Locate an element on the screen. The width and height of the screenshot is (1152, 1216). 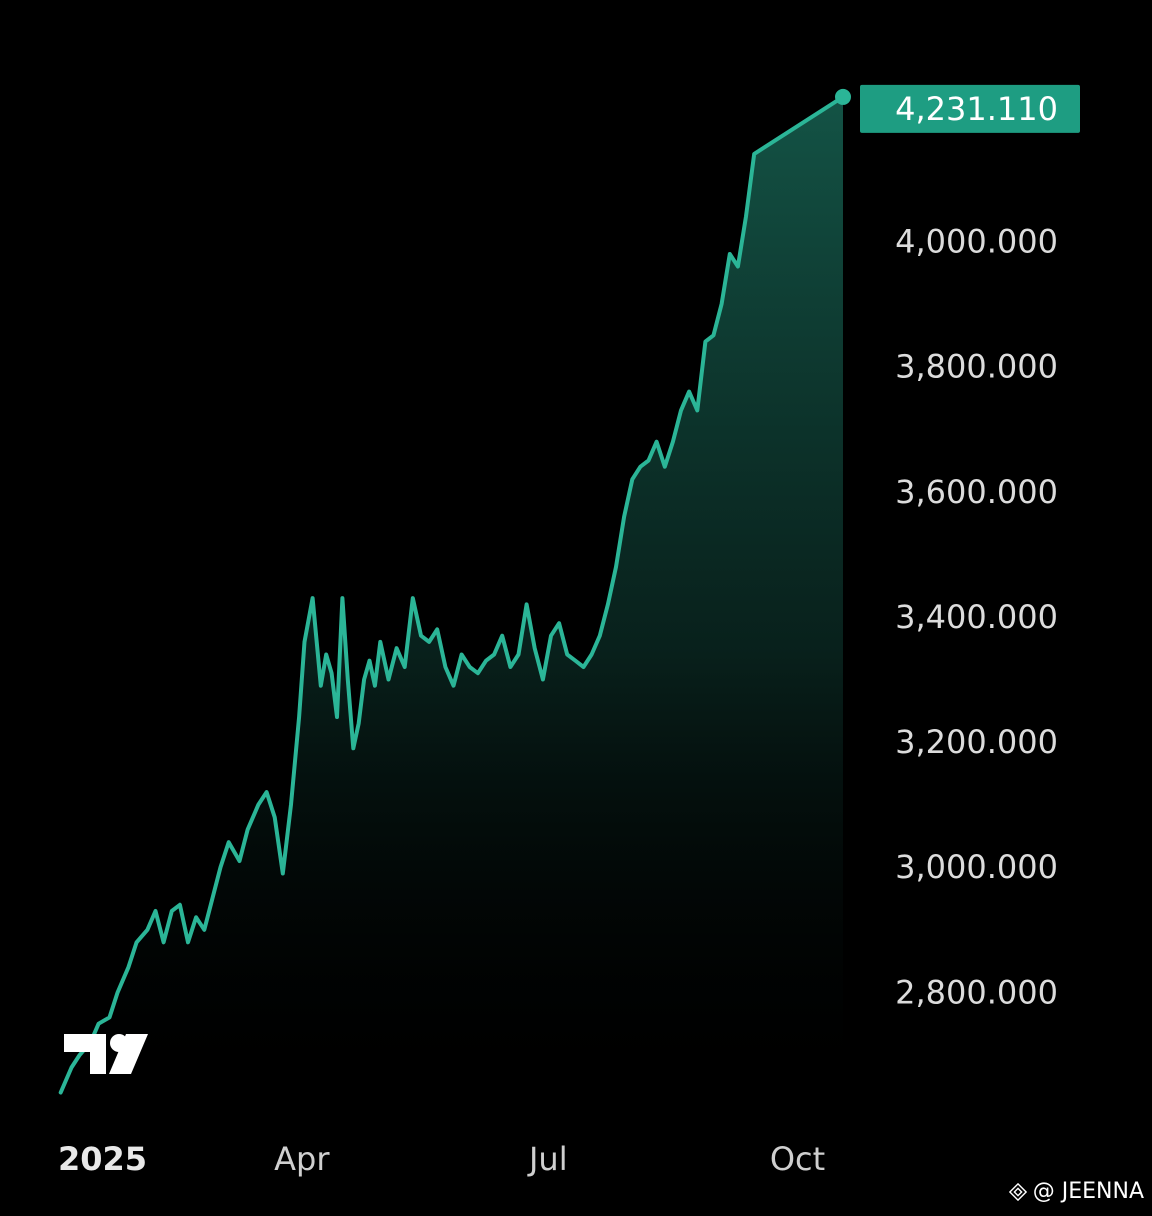
y-tick-label: 3,200.000 is located at coordinates (976, 742).